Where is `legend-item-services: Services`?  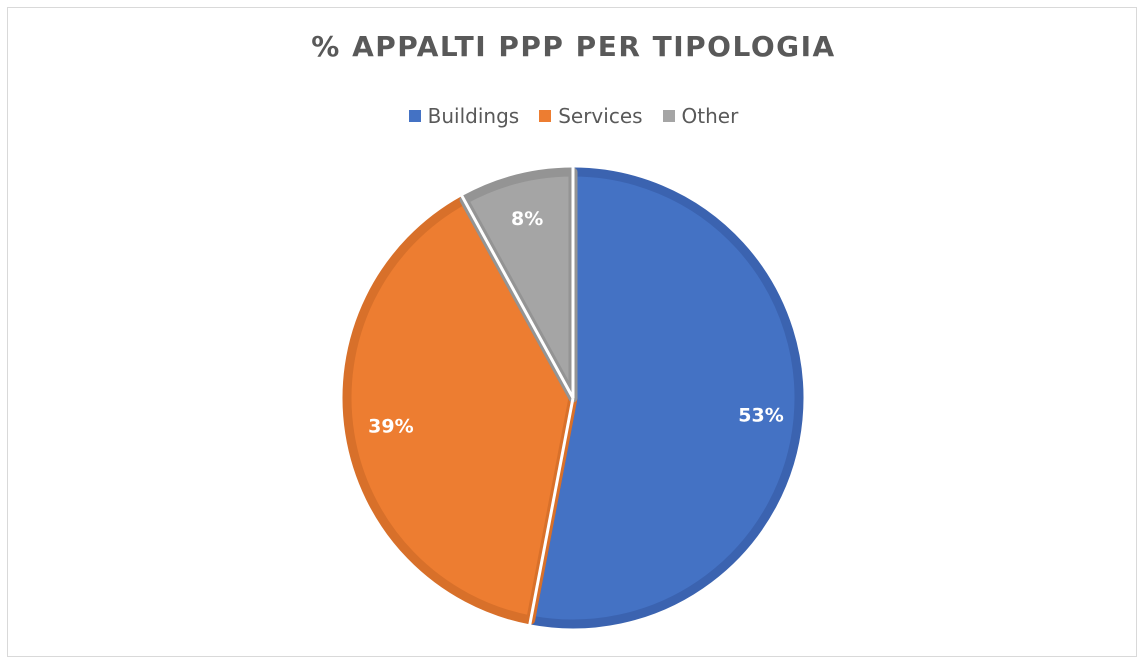 legend-item-services: Services is located at coordinates (591, 116).